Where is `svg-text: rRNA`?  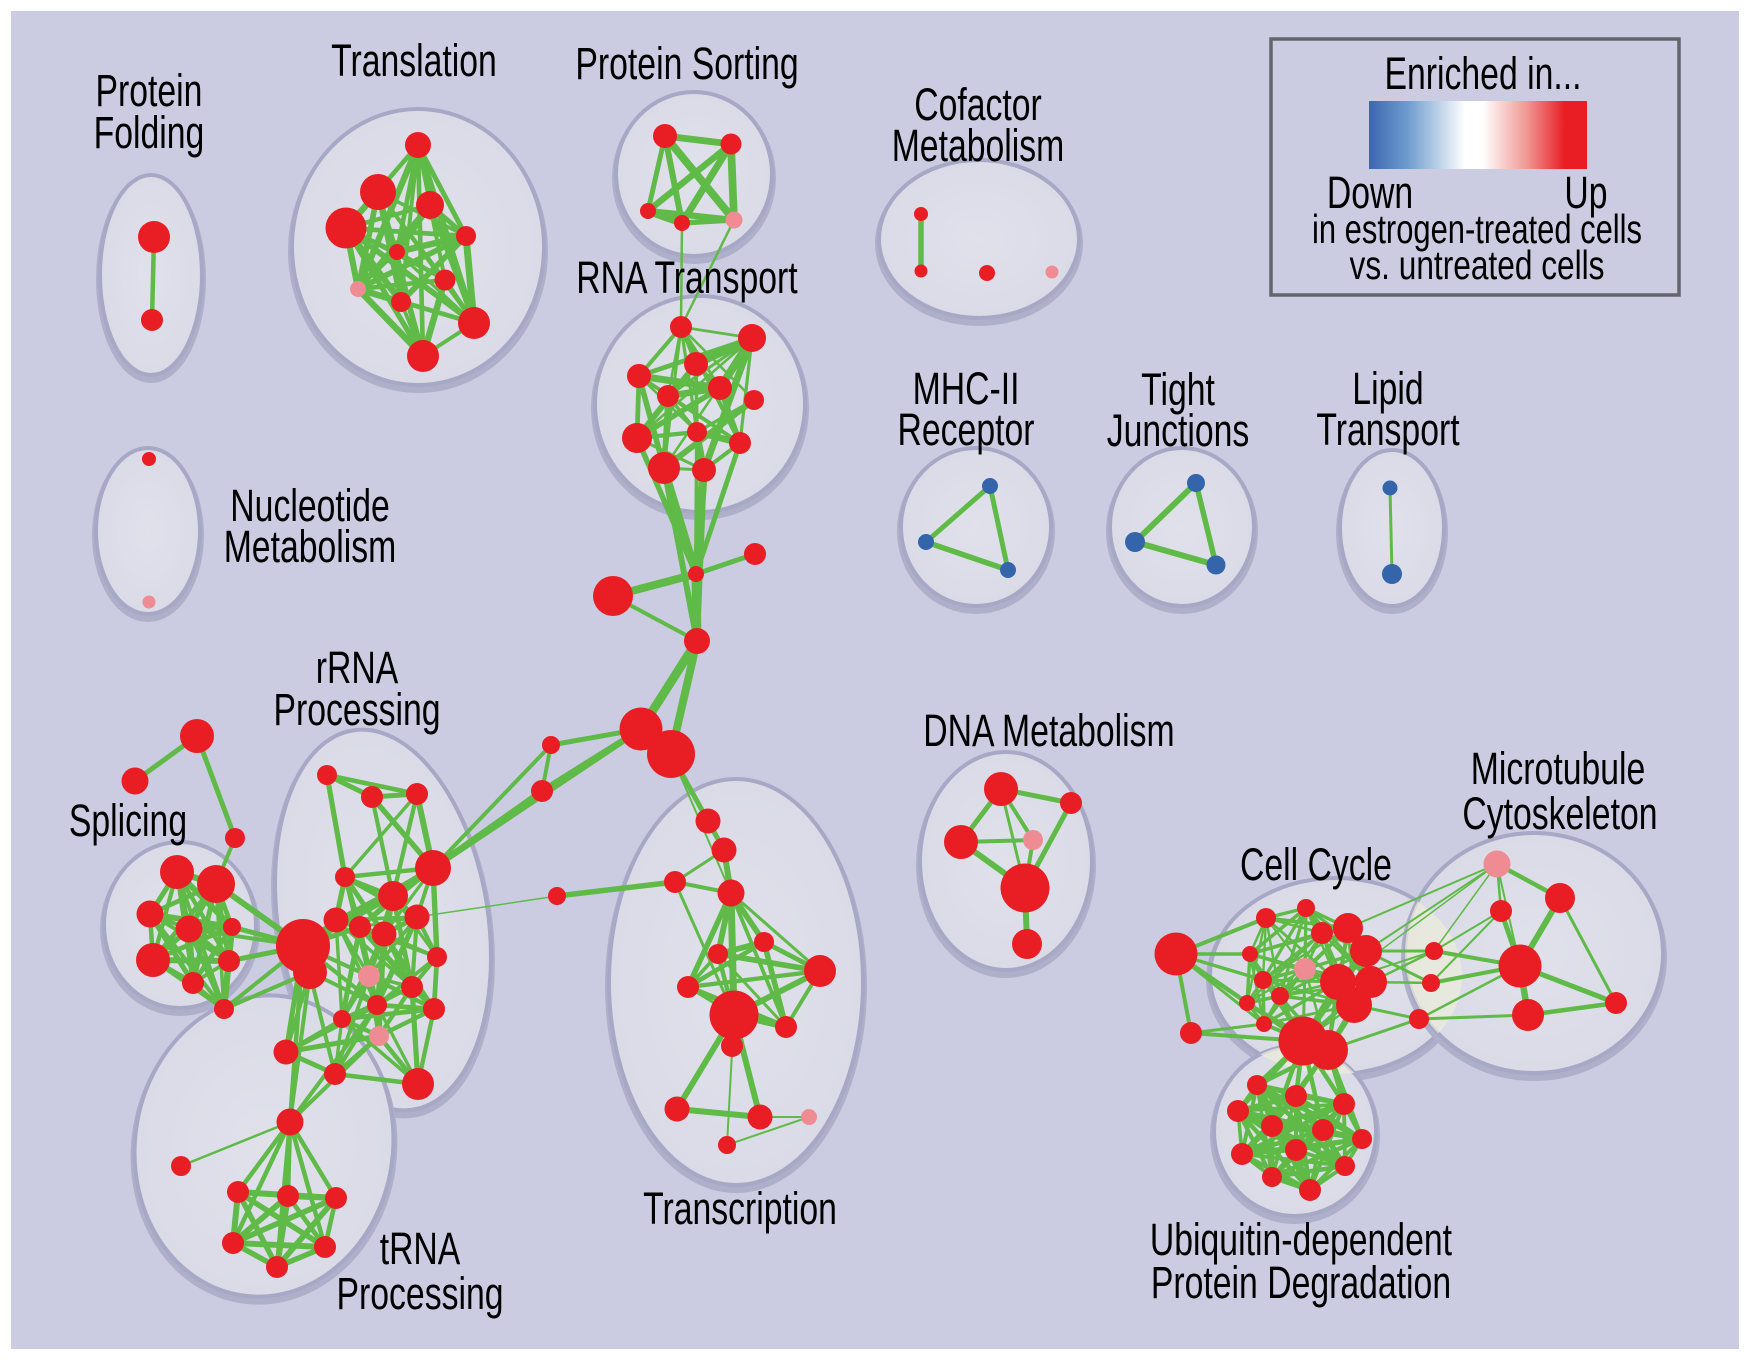
svg-text: rRNA is located at coordinates (357, 667).